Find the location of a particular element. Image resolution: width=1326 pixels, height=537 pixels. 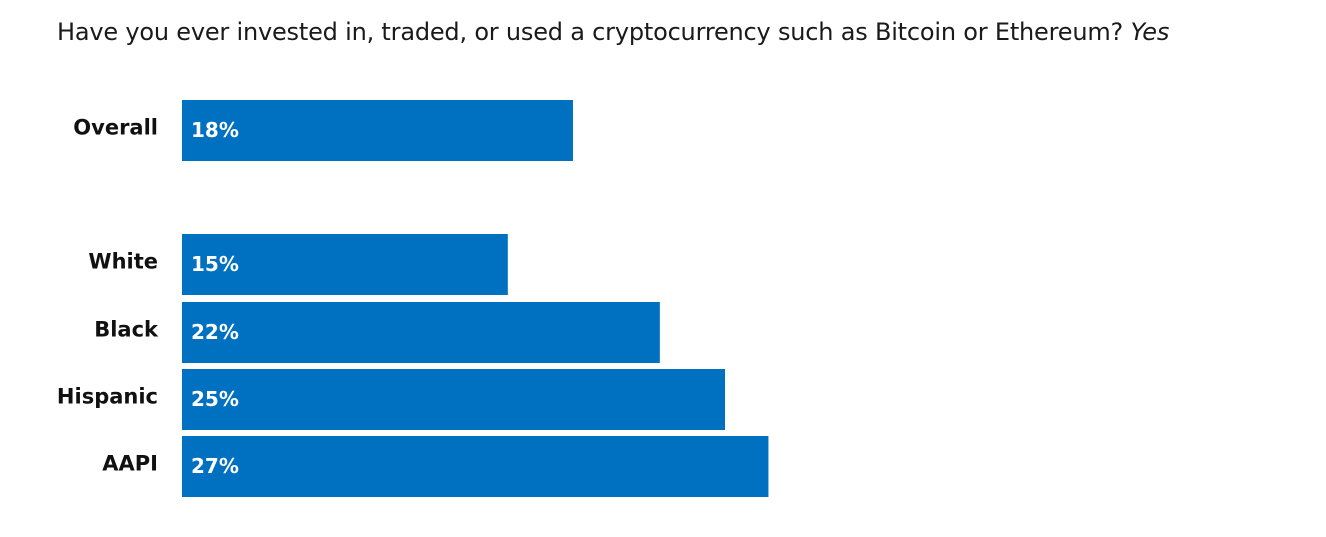

category-label-overall: Overall is located at coordinates (115, 128).